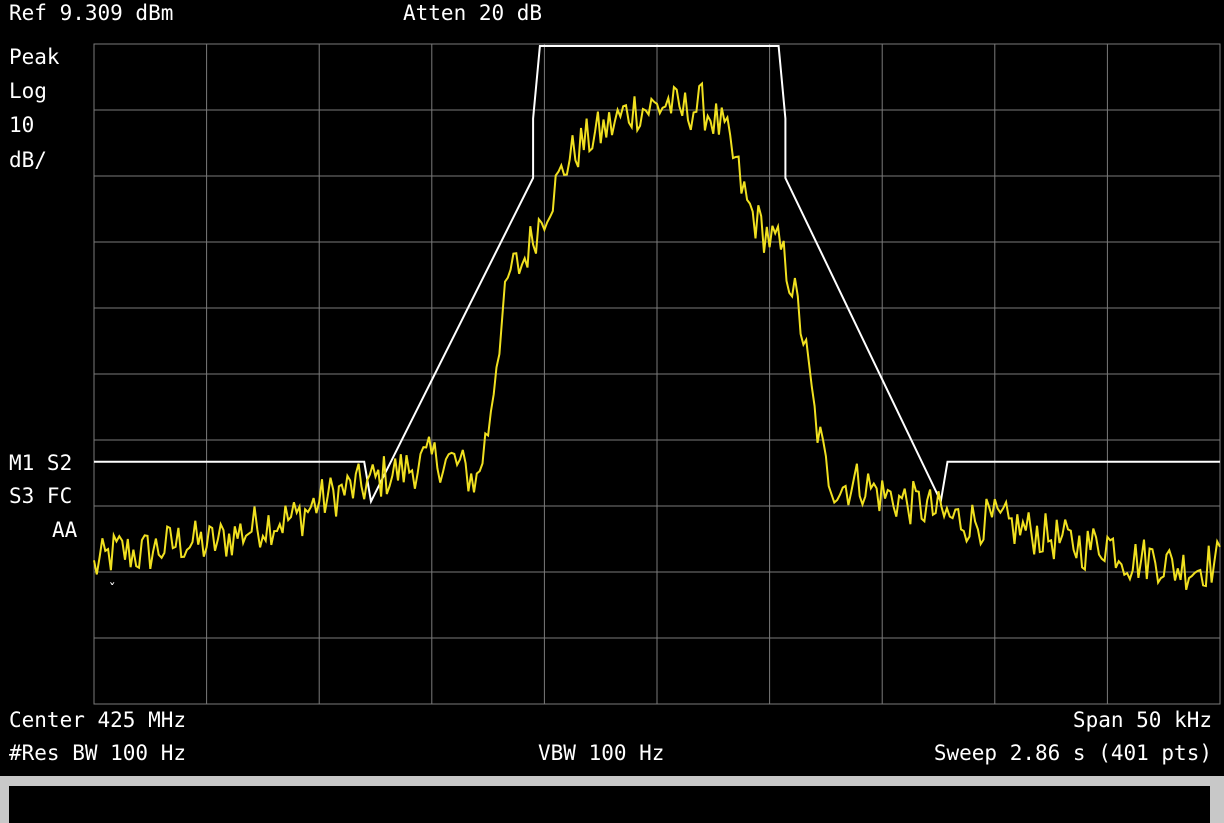 Image resolution: width=1224 pixels, height=823 pixels. I want to click on video-bandwidth-label: VBW 100 Hz, so click(601, 753).